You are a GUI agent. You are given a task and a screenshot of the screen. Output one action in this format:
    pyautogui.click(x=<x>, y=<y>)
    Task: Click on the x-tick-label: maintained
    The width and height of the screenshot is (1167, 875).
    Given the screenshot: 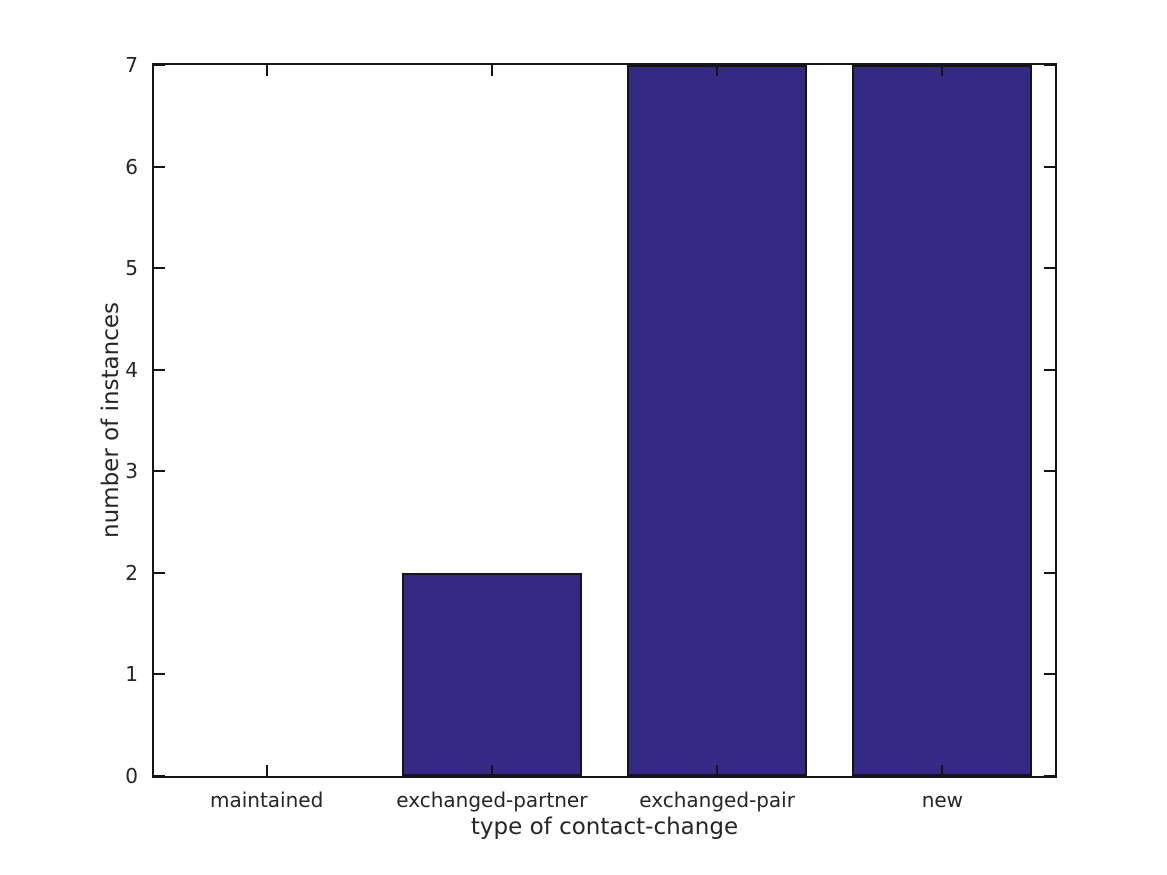 What is the action you would take?
    pyautogui.click(x=266, y=800)
    